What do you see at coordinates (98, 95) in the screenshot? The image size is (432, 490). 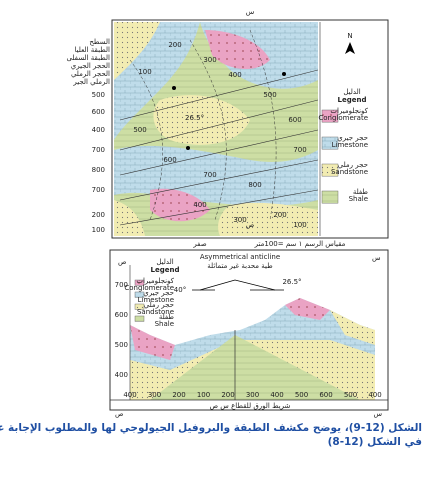 I see `left-value: 500` at bounding box center [98, 95].